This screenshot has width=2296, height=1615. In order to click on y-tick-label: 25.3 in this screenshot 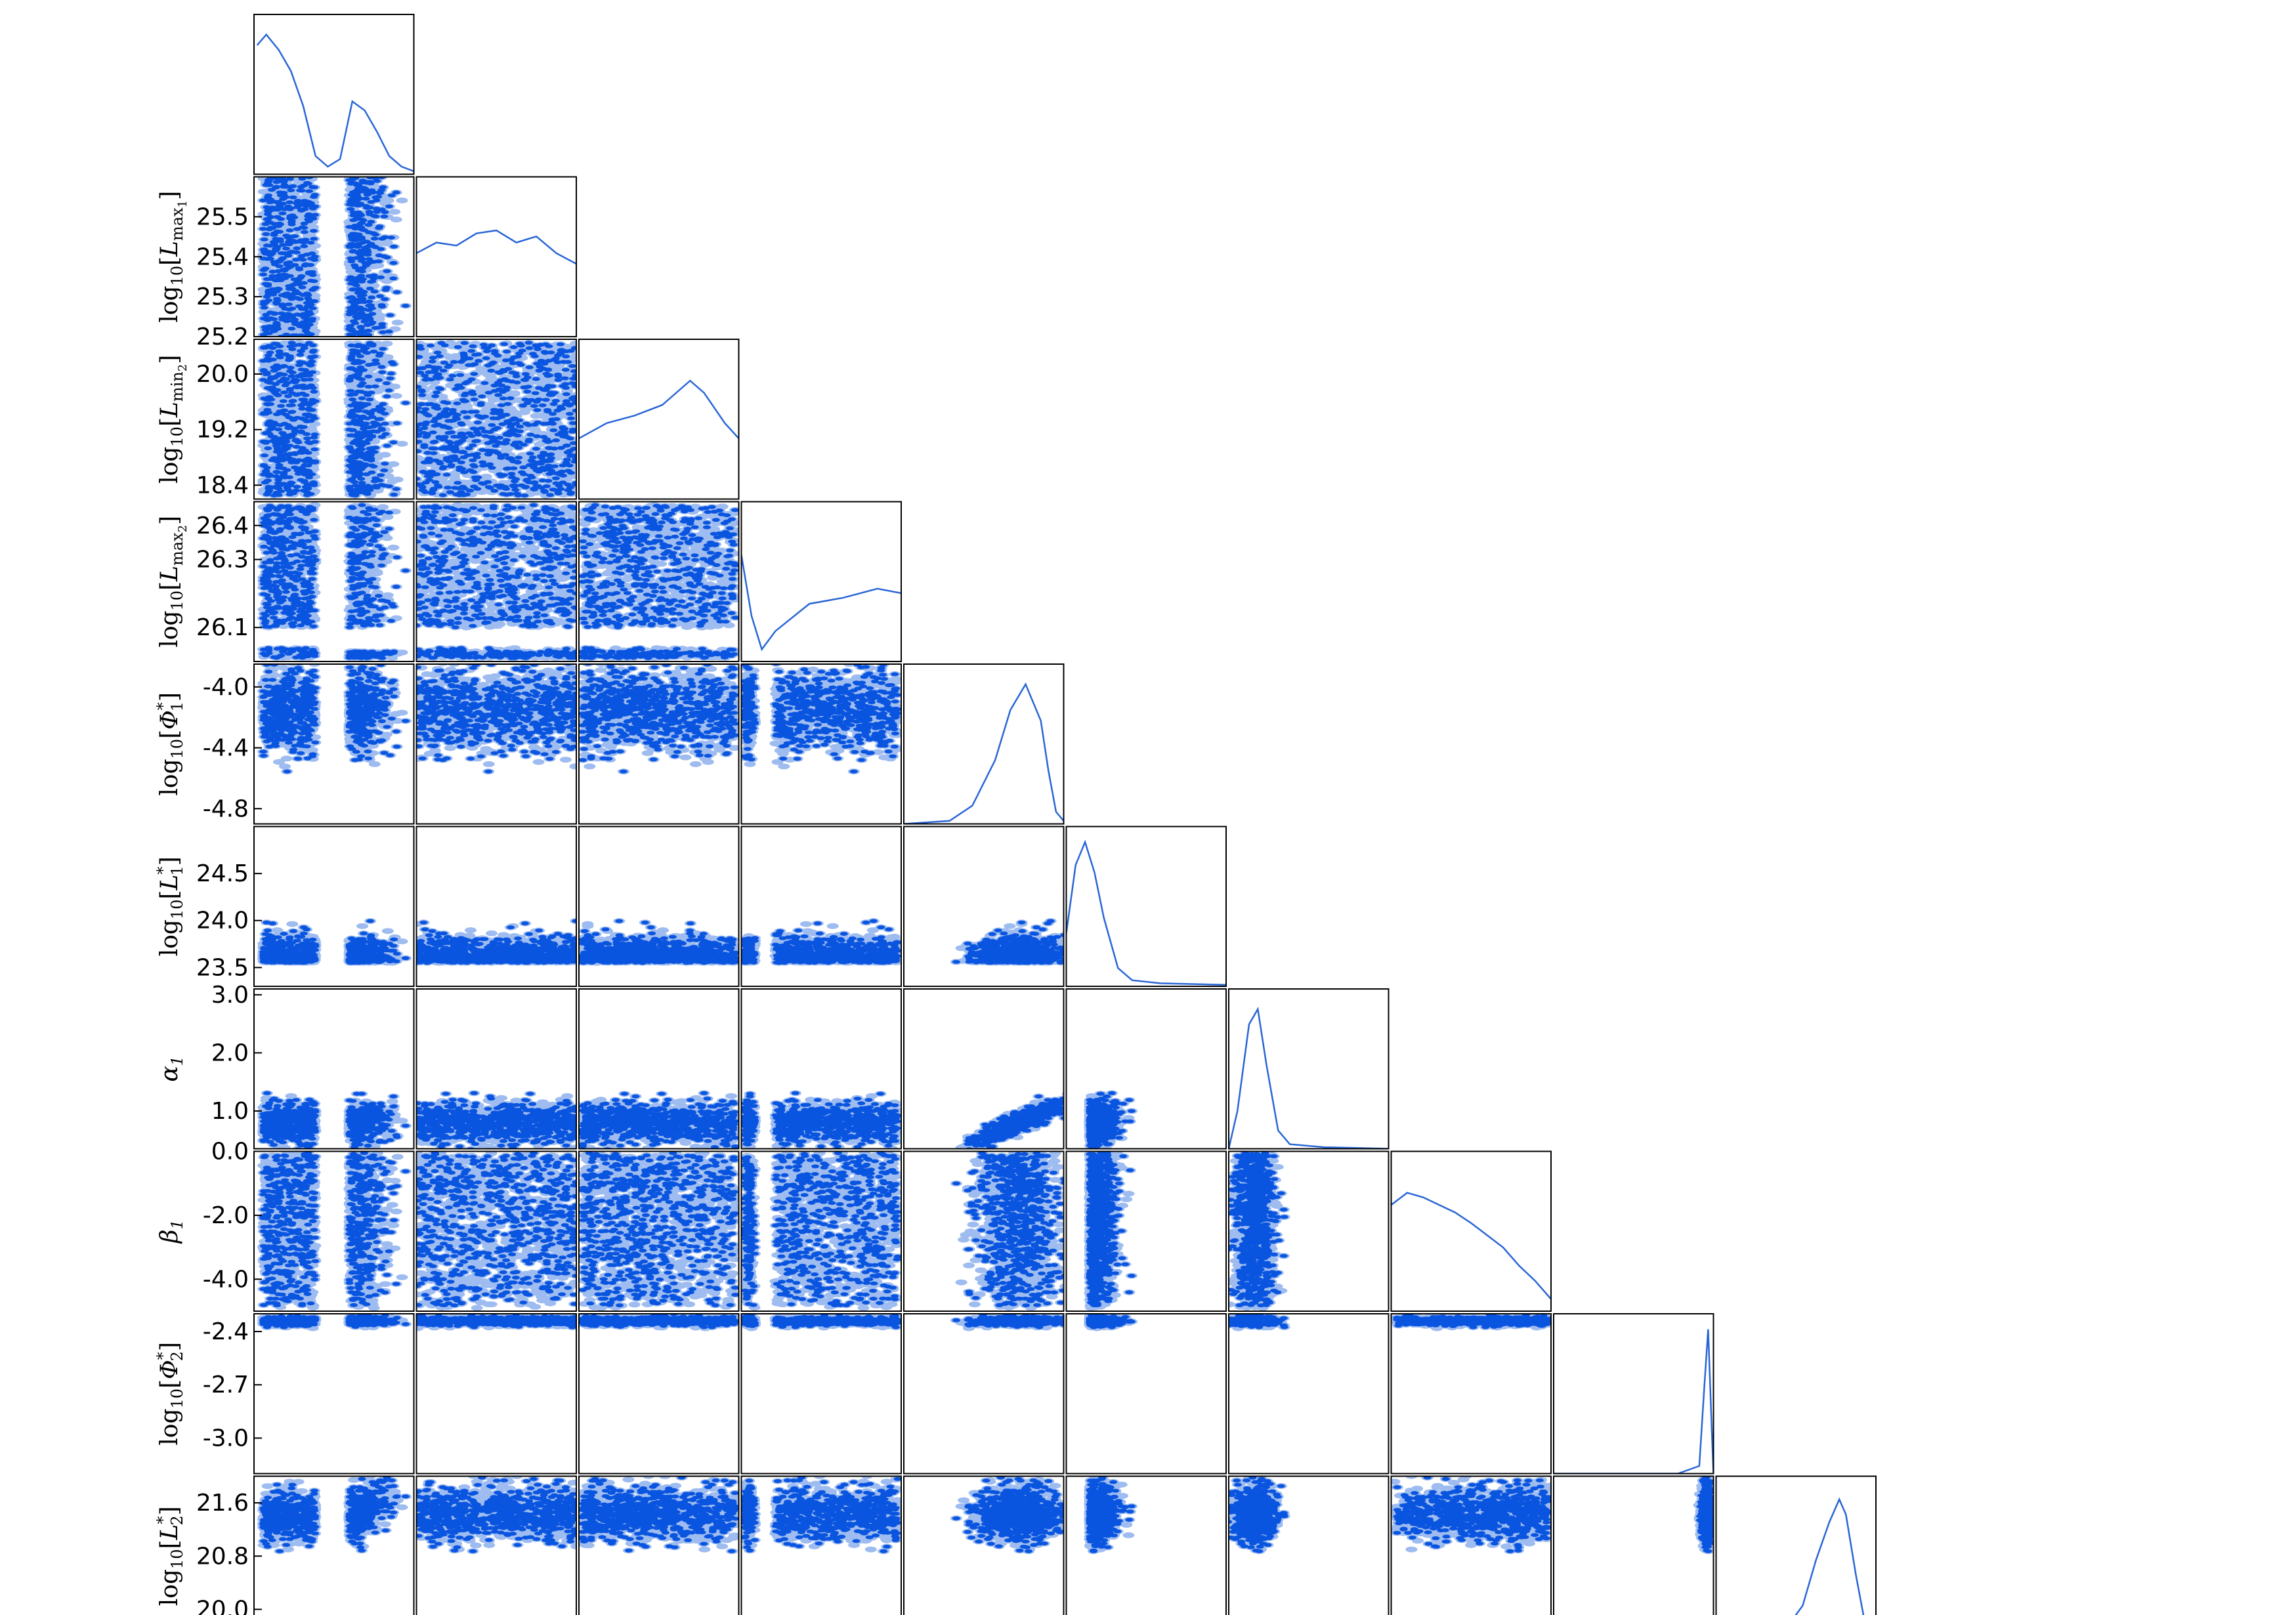, I will do `click(222, 296)`.